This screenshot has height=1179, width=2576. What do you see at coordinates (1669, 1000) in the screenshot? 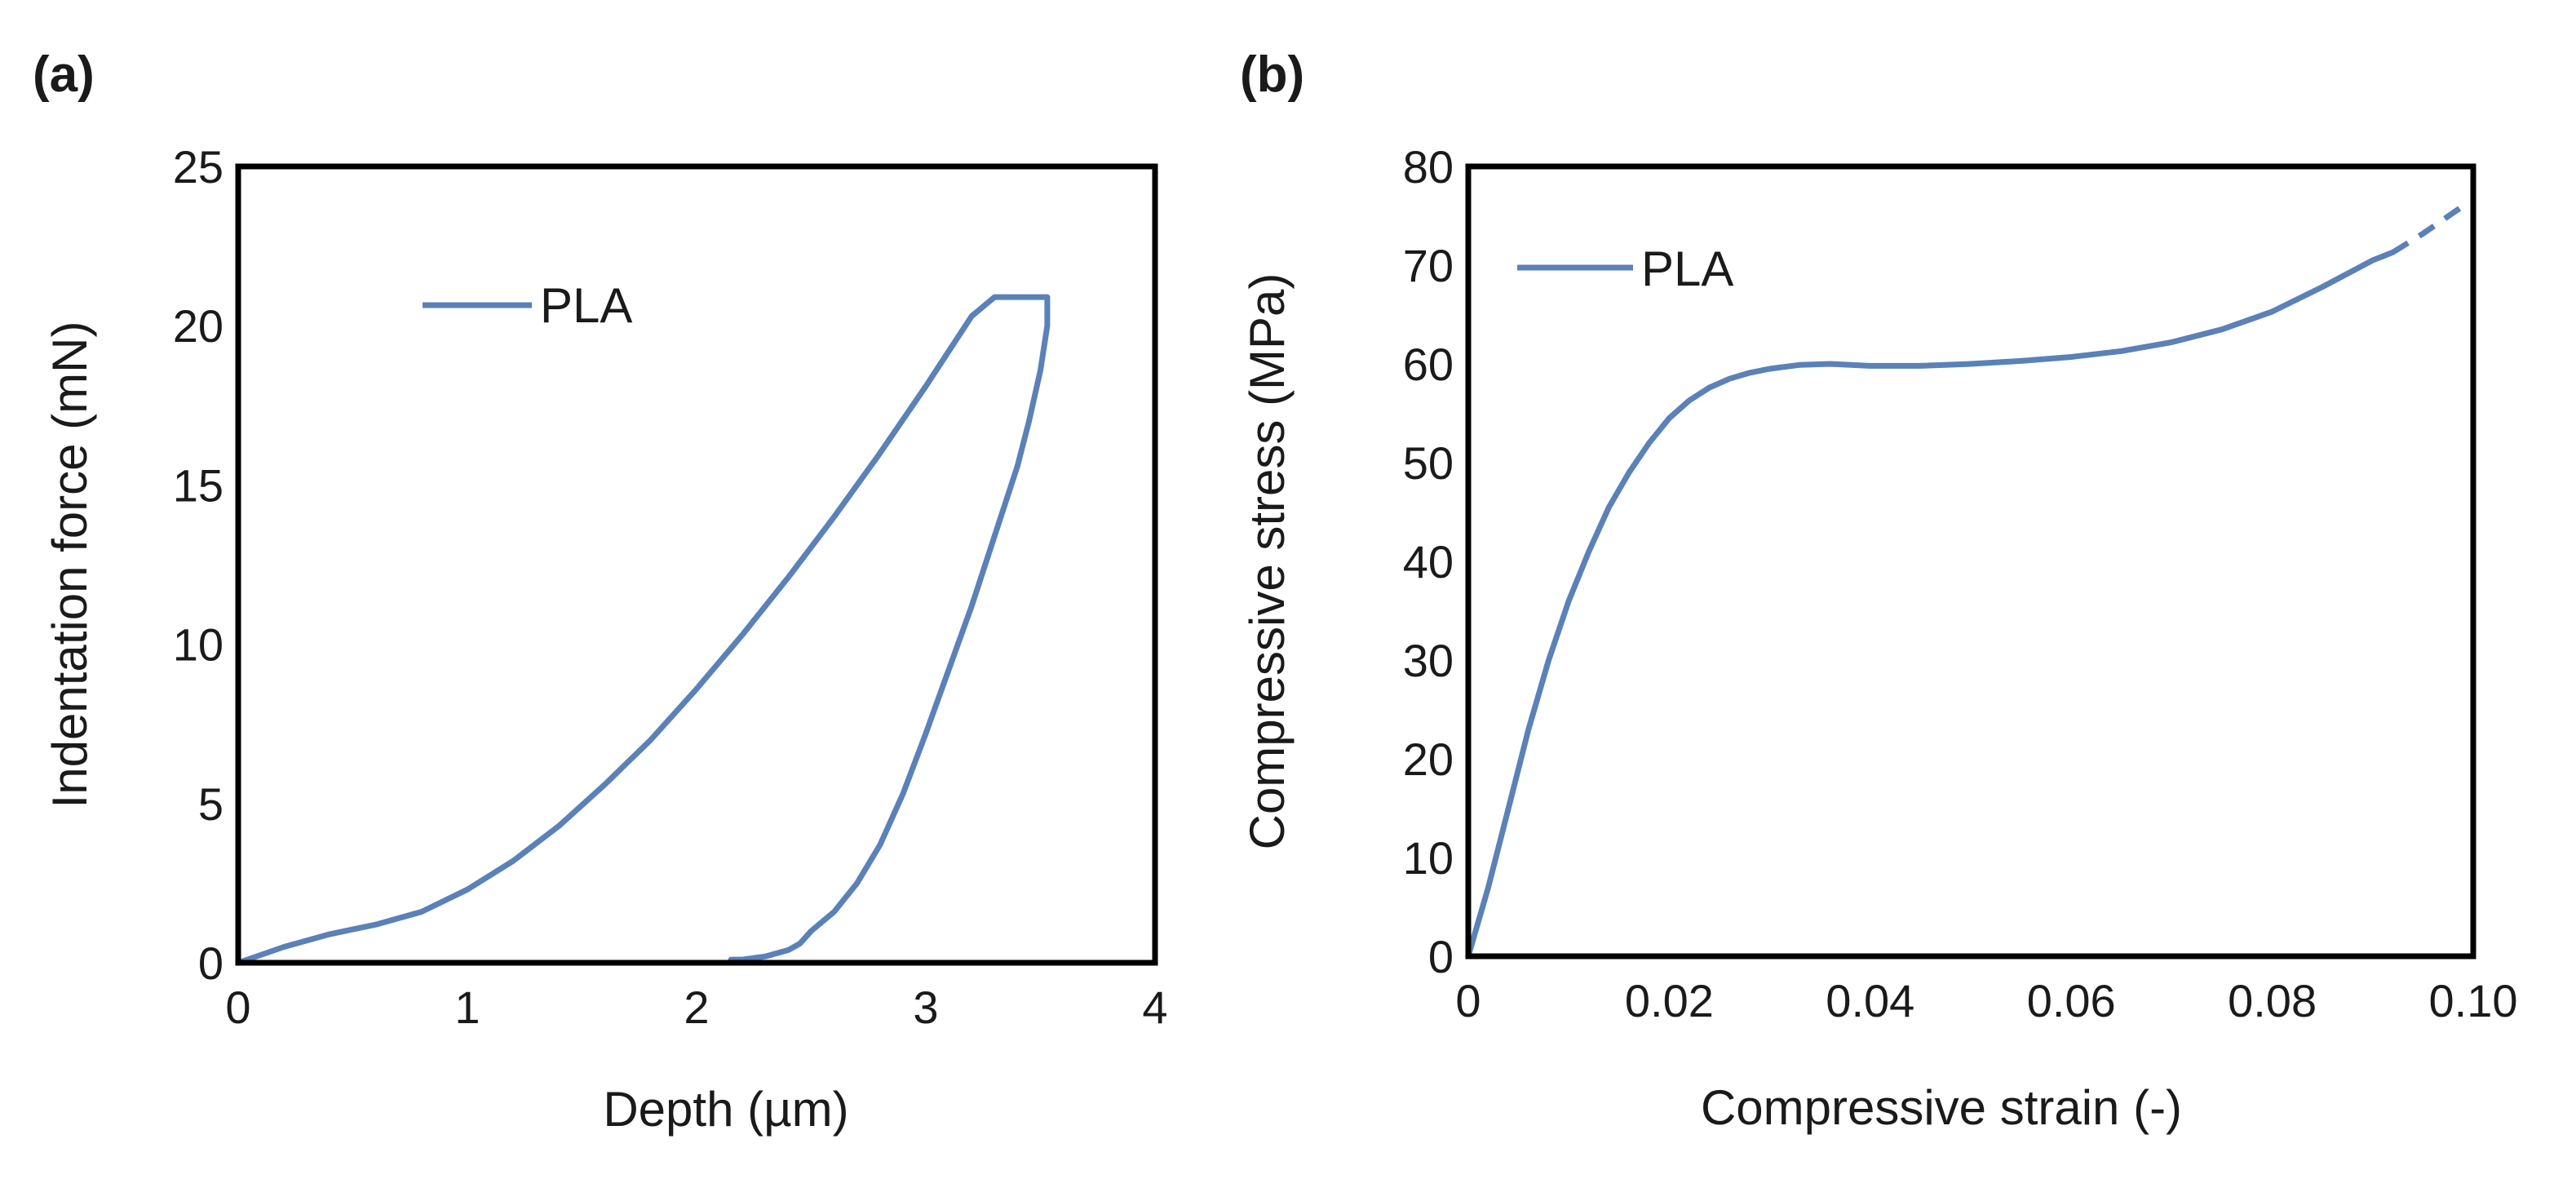
I see `panel-b-x-tick-label: 0.02` at bounding box center [1669, 1000].